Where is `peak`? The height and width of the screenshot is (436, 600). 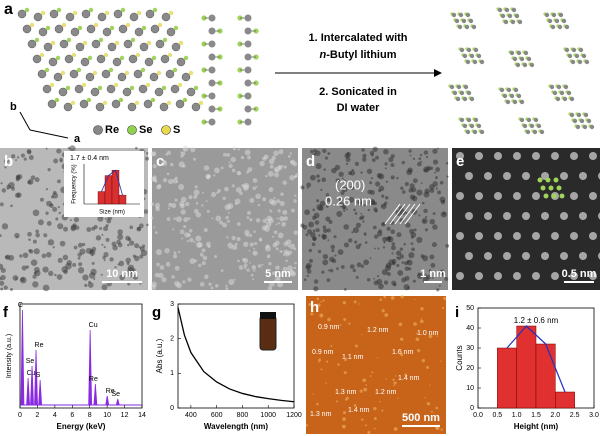
peak is located at coordinates (95, 394).